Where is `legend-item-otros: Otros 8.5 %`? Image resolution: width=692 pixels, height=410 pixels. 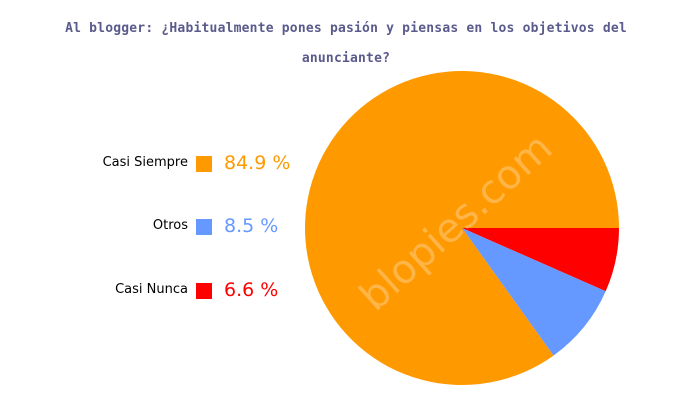
legend-item-otros: Otros 8.5 % is located at coordinates (150, 227).